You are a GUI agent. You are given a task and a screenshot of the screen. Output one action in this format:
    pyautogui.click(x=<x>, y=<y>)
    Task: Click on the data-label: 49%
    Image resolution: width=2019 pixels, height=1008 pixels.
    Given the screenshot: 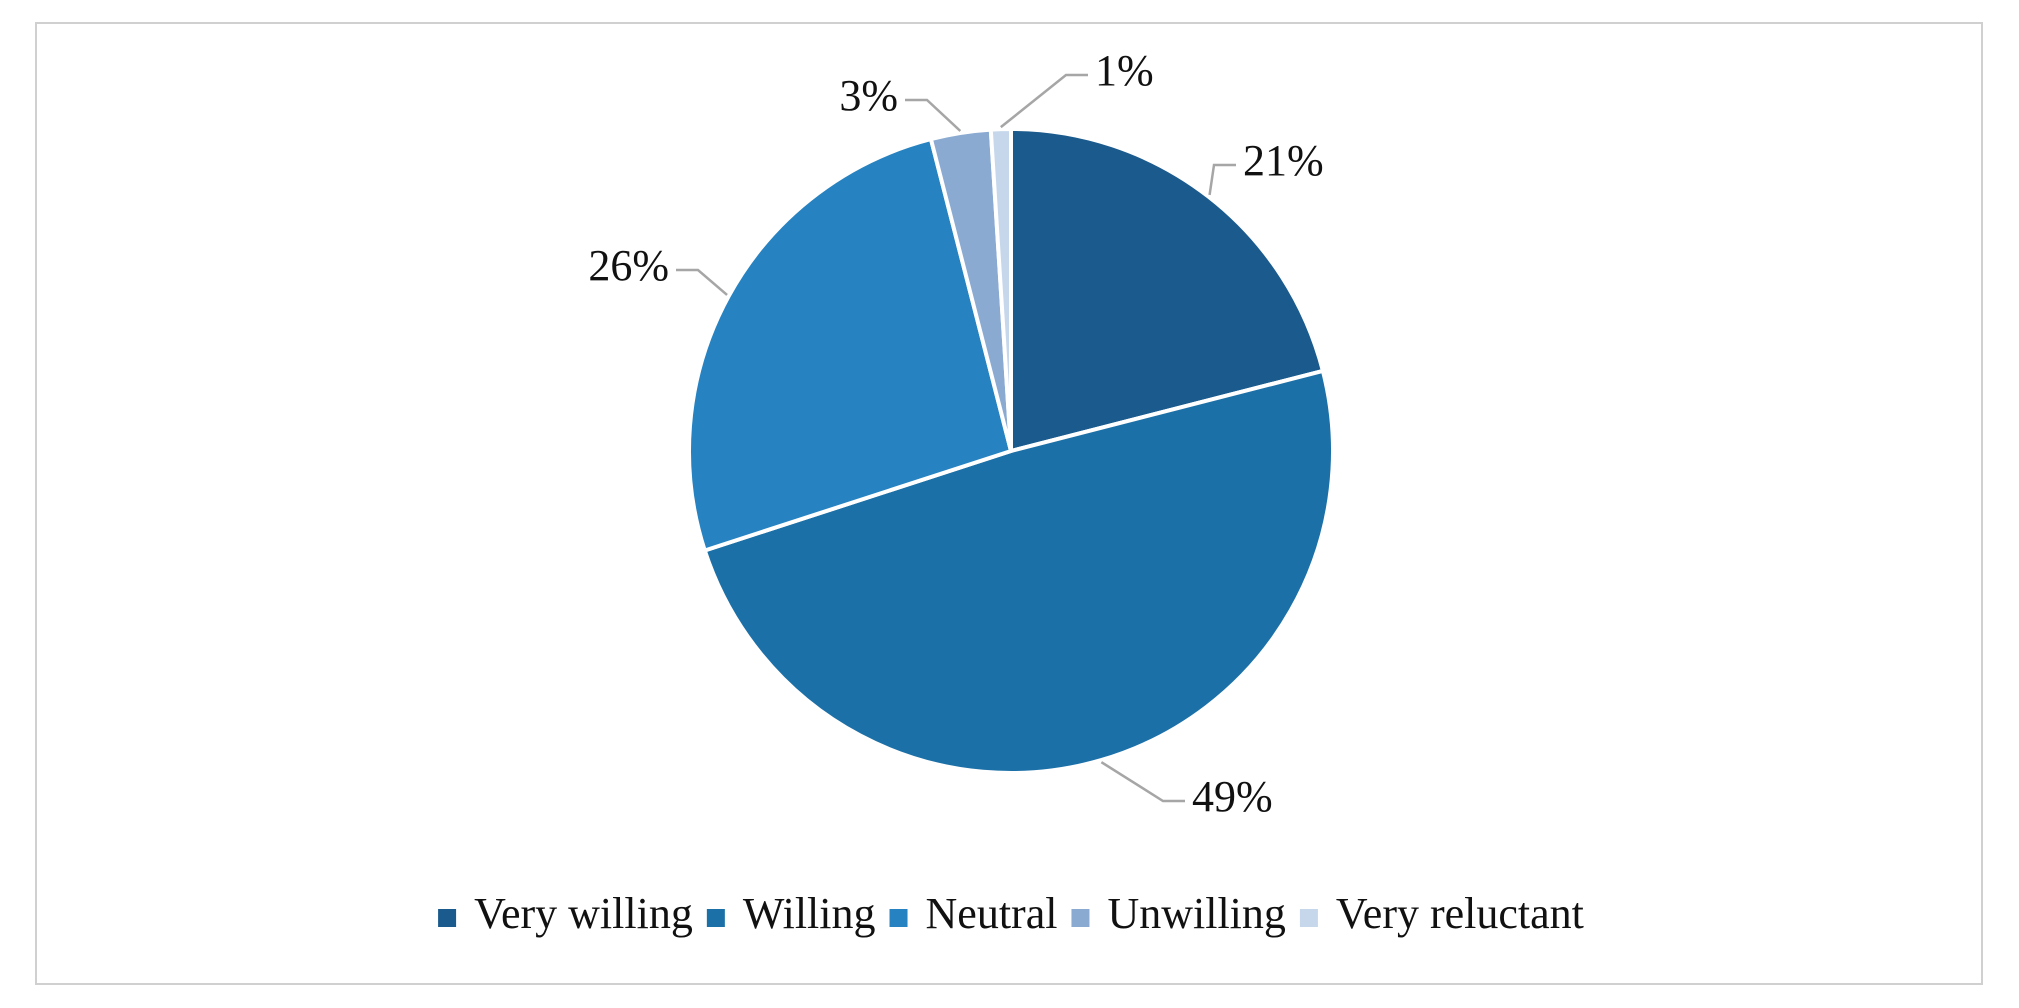 What is the action you would take?
    pyautogui.click(x=1232, y=796)
    